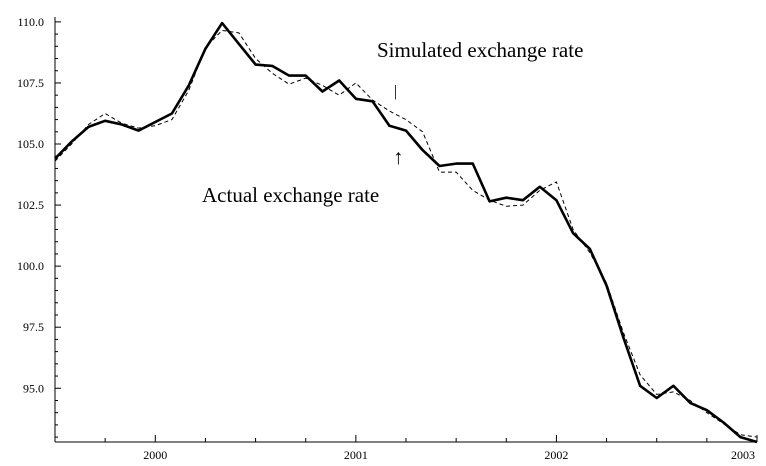  Describe the element at coordinates (30, 22) in the screenshot. I see `y-tick-label: 110.0` at that location.